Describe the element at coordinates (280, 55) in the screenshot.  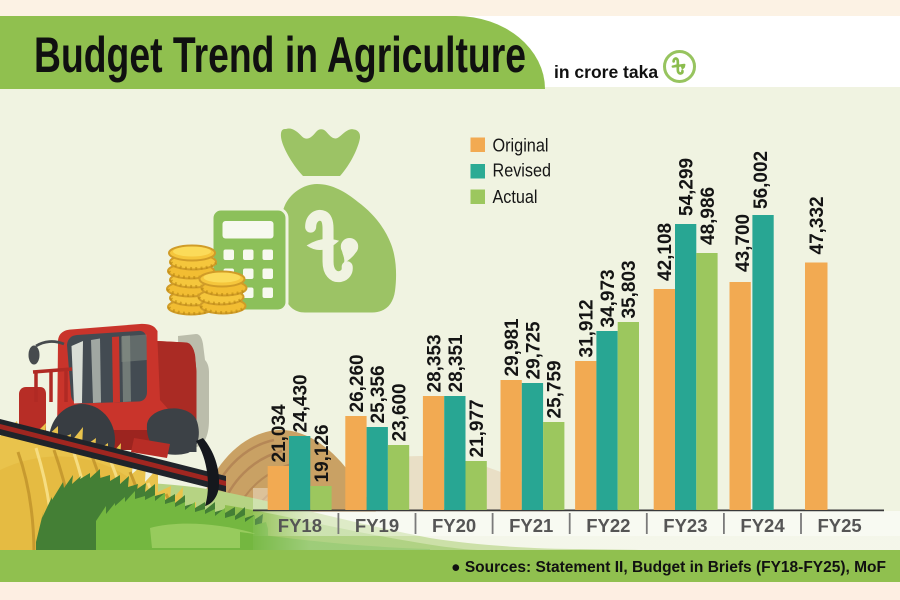
I see `svg-text: Budget Trend in Agriculture` at that location.